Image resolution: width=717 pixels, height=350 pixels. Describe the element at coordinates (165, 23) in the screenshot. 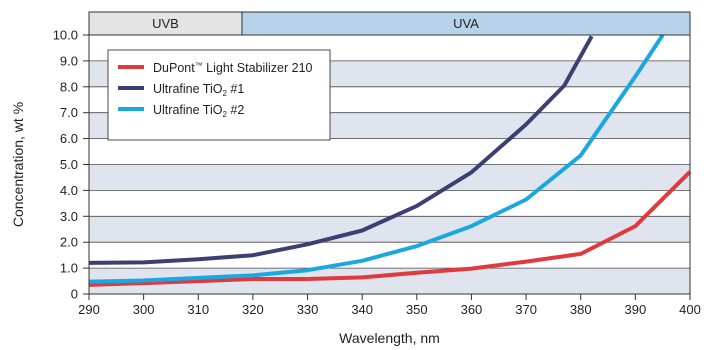

I see `region-uvb-label: UVB` at that location.